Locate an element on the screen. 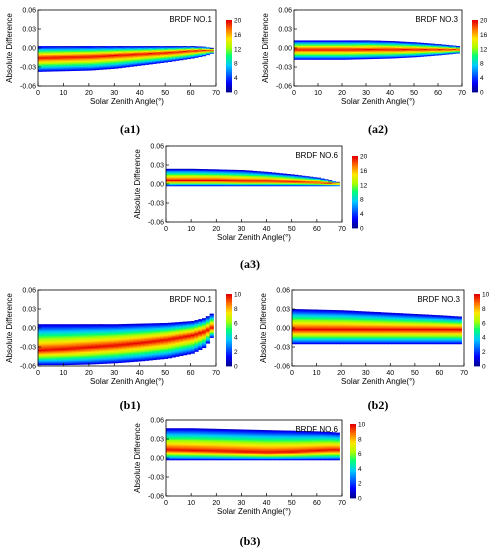  x-tick-label: 70 is located at coordinates (216, 373).